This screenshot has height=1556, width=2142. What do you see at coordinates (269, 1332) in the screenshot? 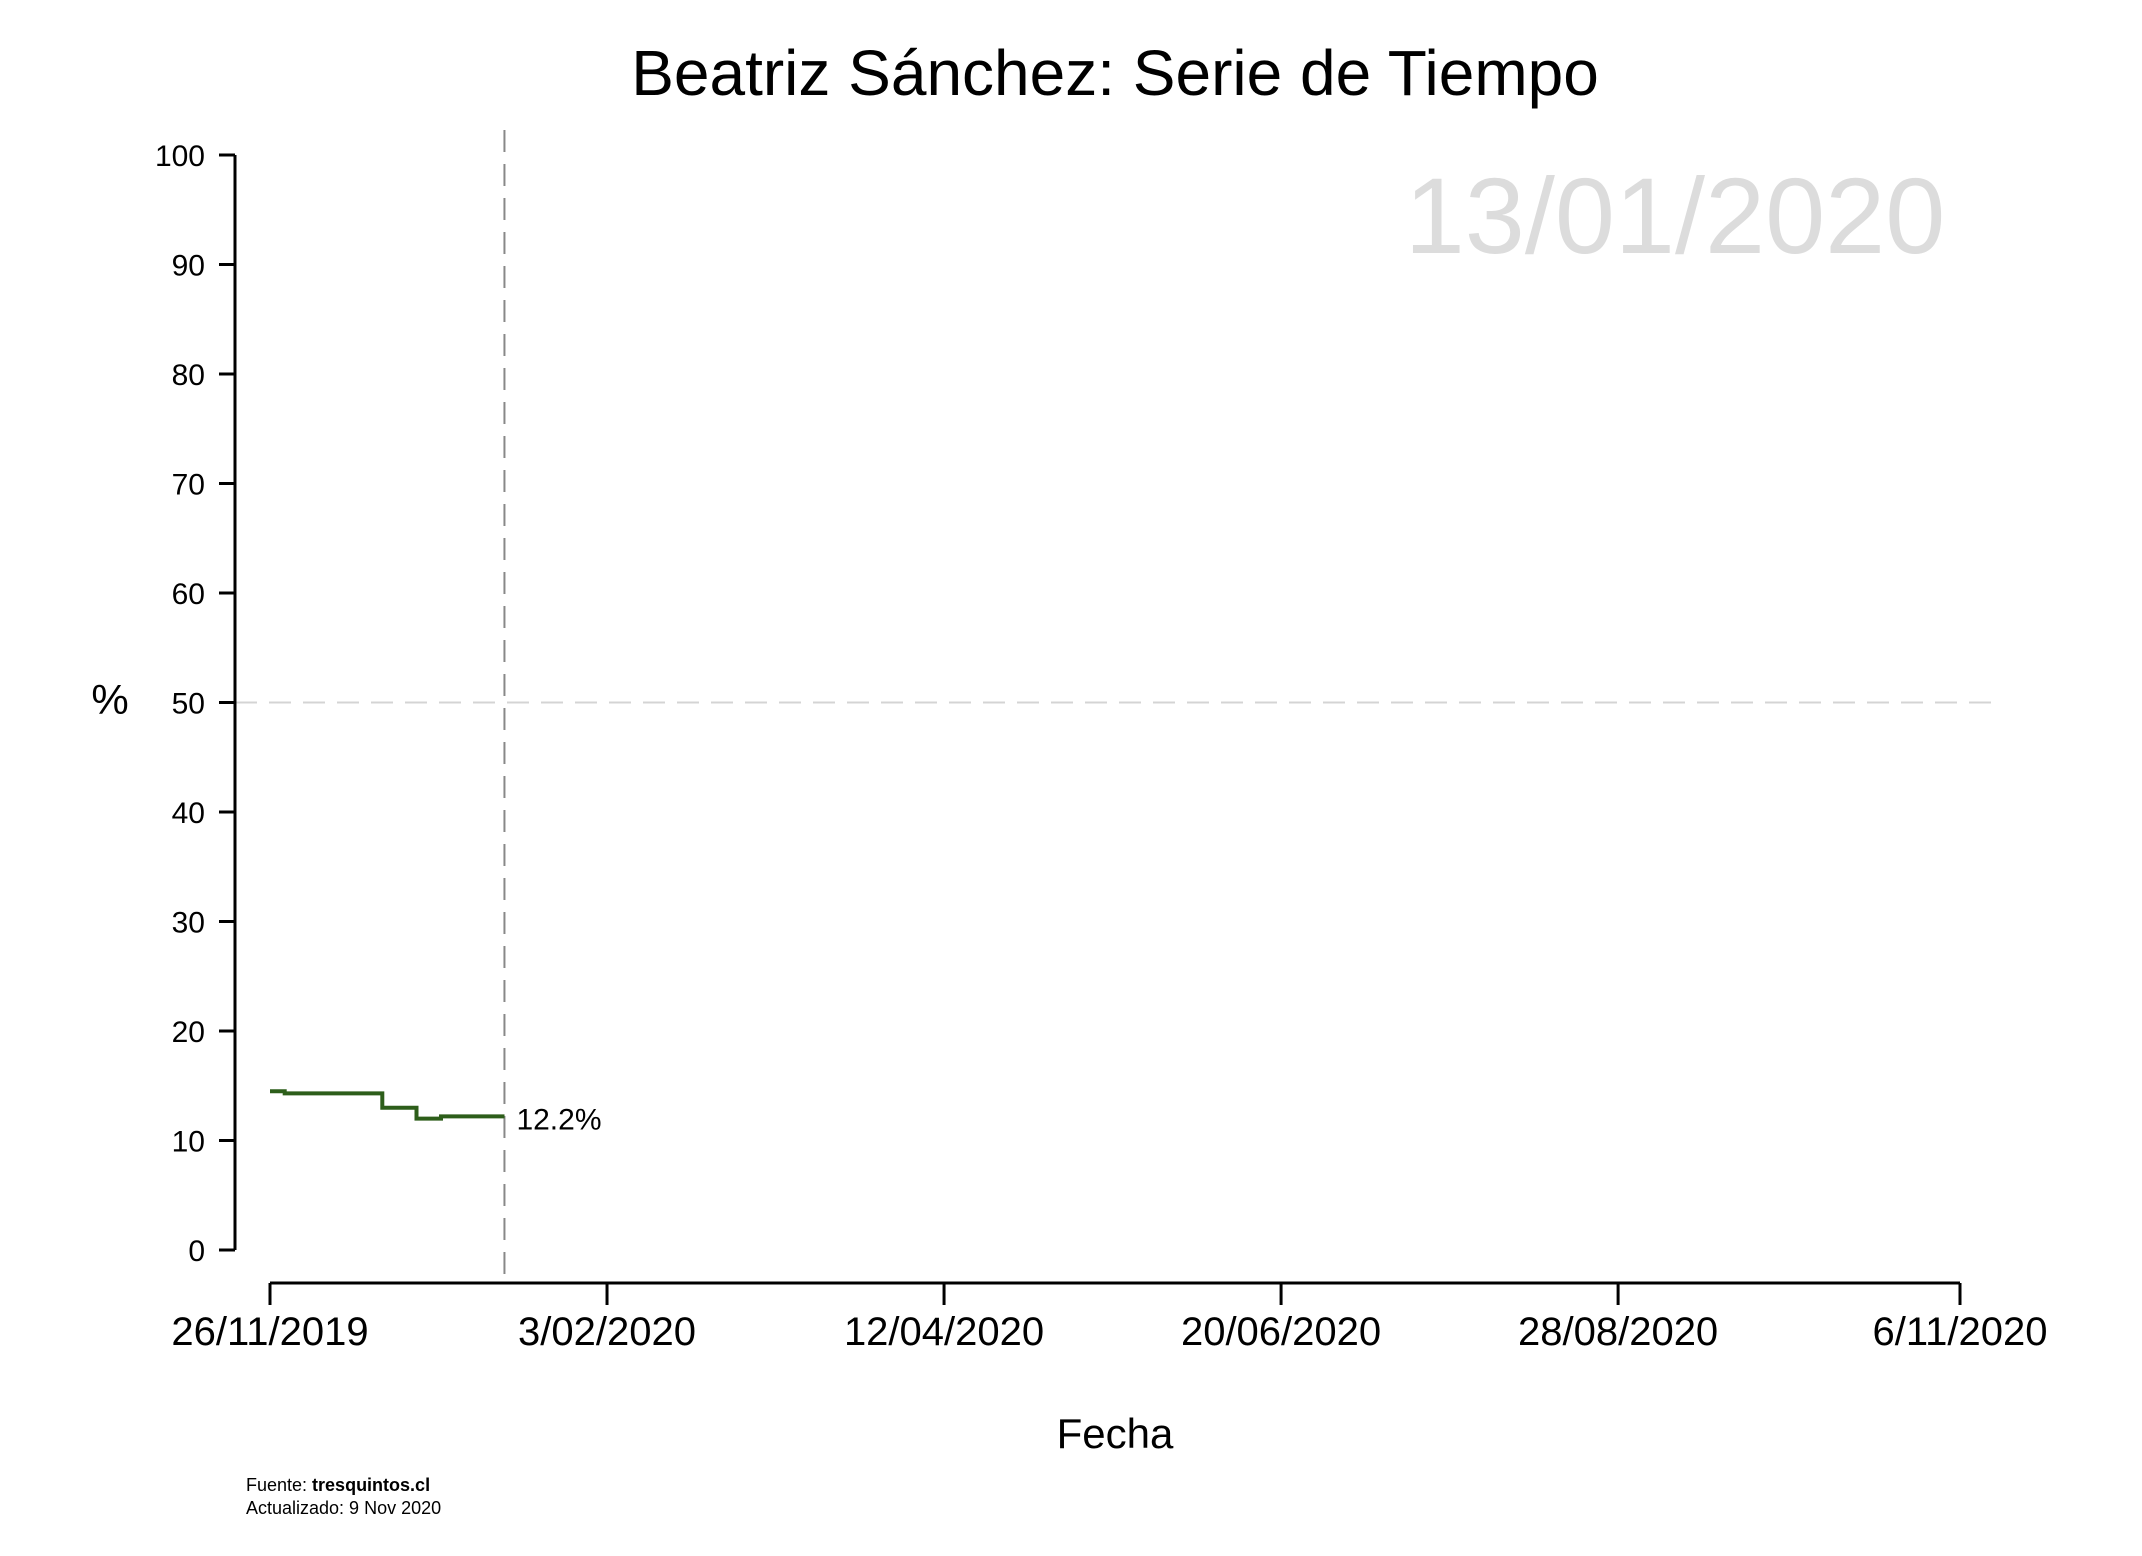
I see `x-tick-label: 26/11/2019` at bounding box center [269, 1332].